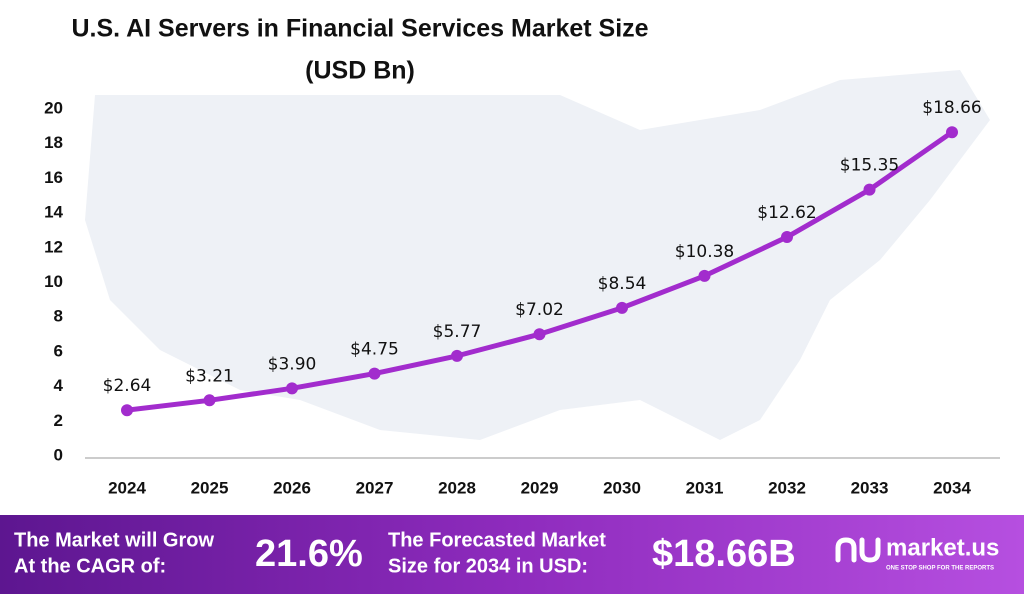 The height and width of the screenshot is (594, 1024). I want to click on y-tick-label: 2, so click(58, 420).